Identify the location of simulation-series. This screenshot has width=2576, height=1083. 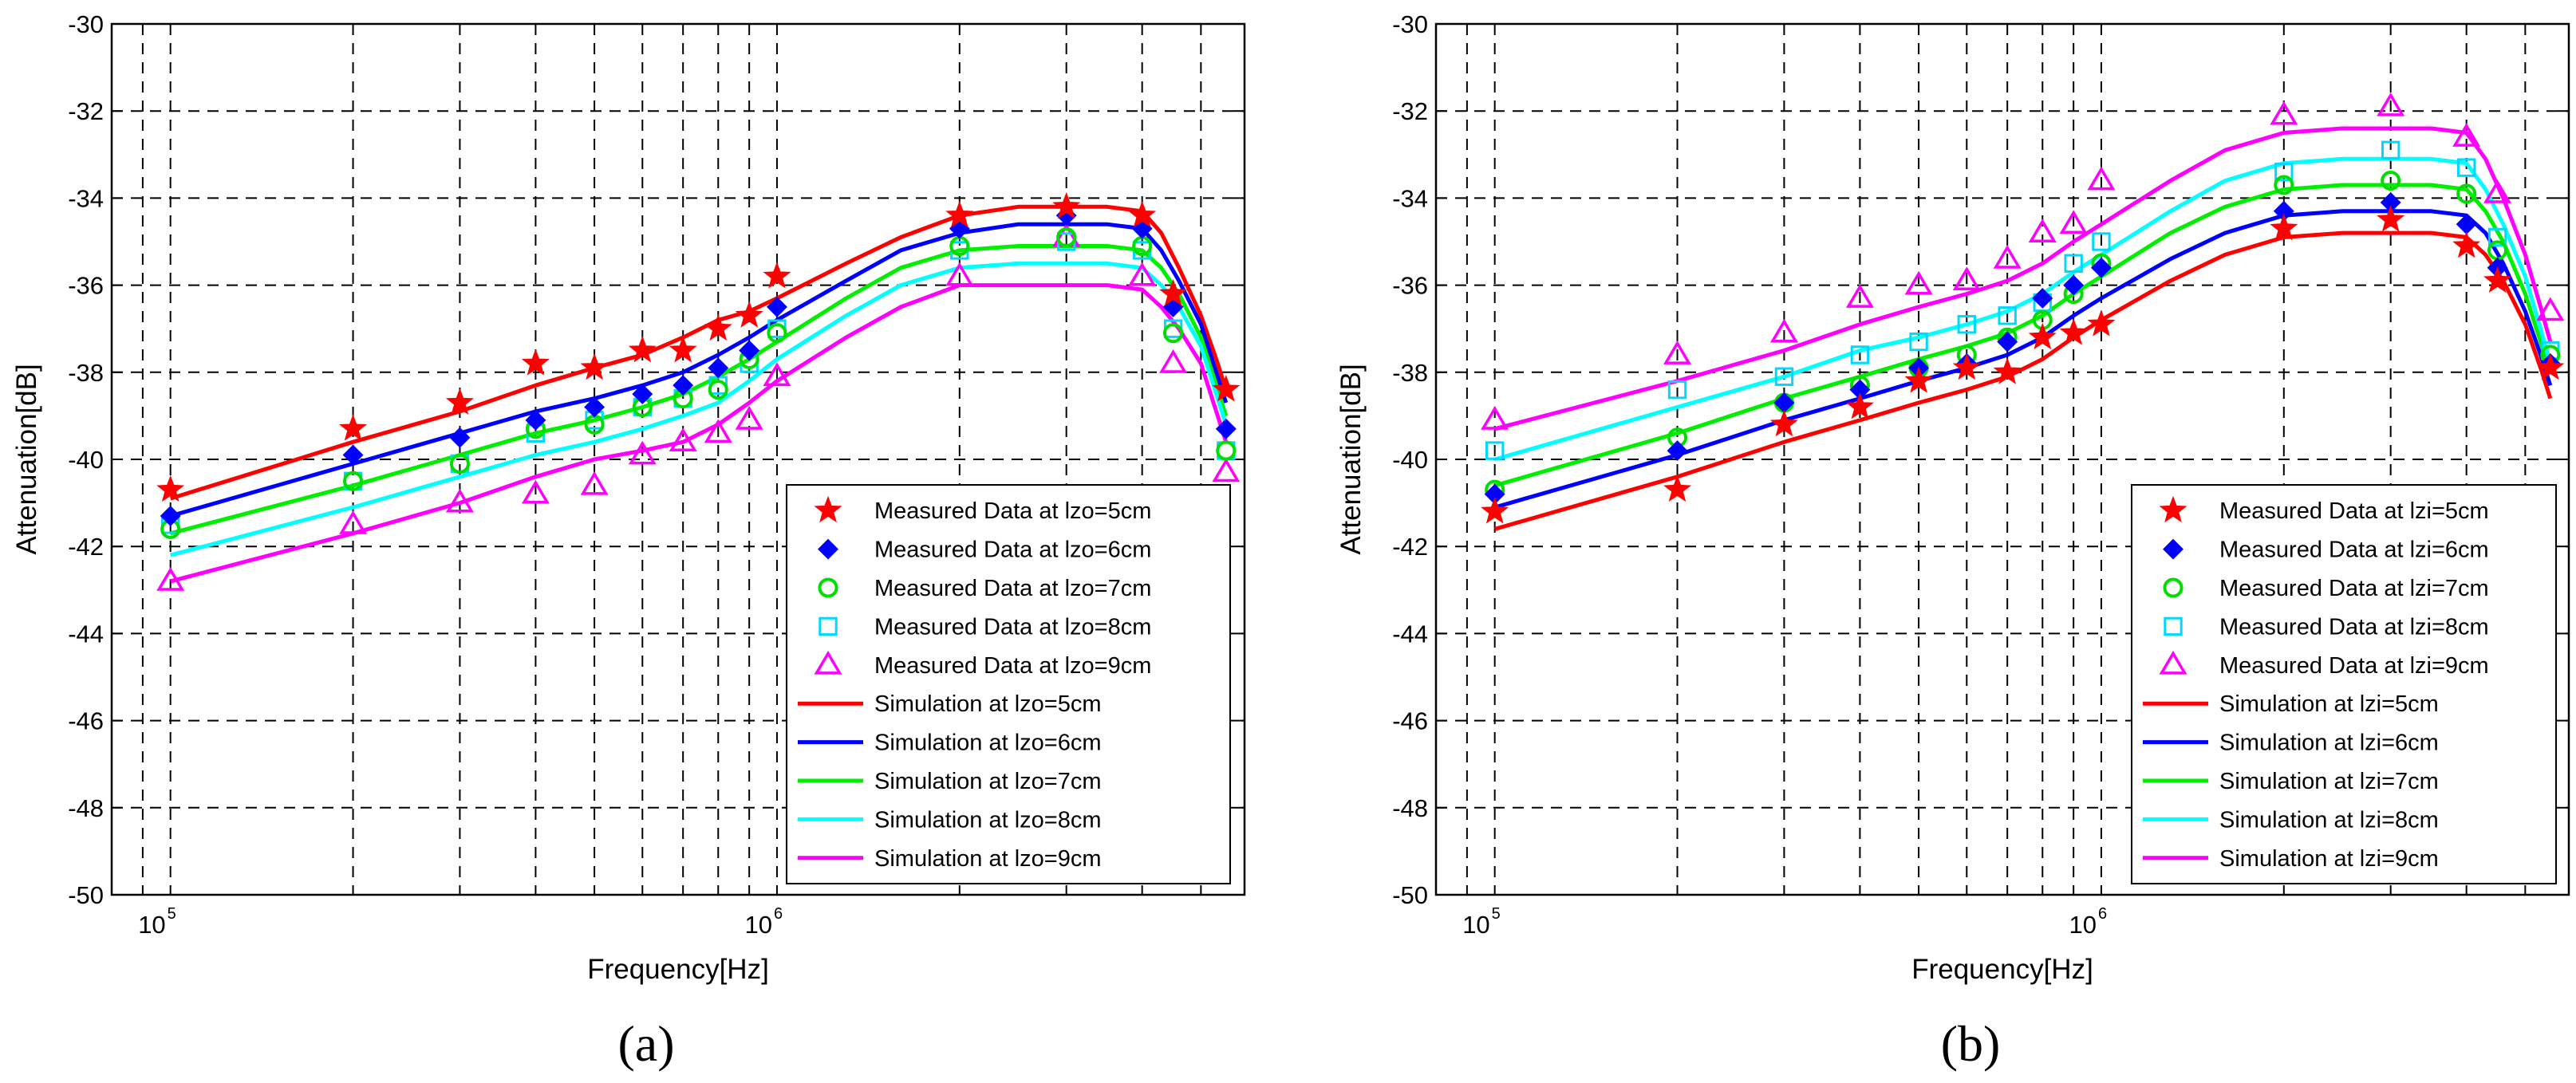
(699, 394).